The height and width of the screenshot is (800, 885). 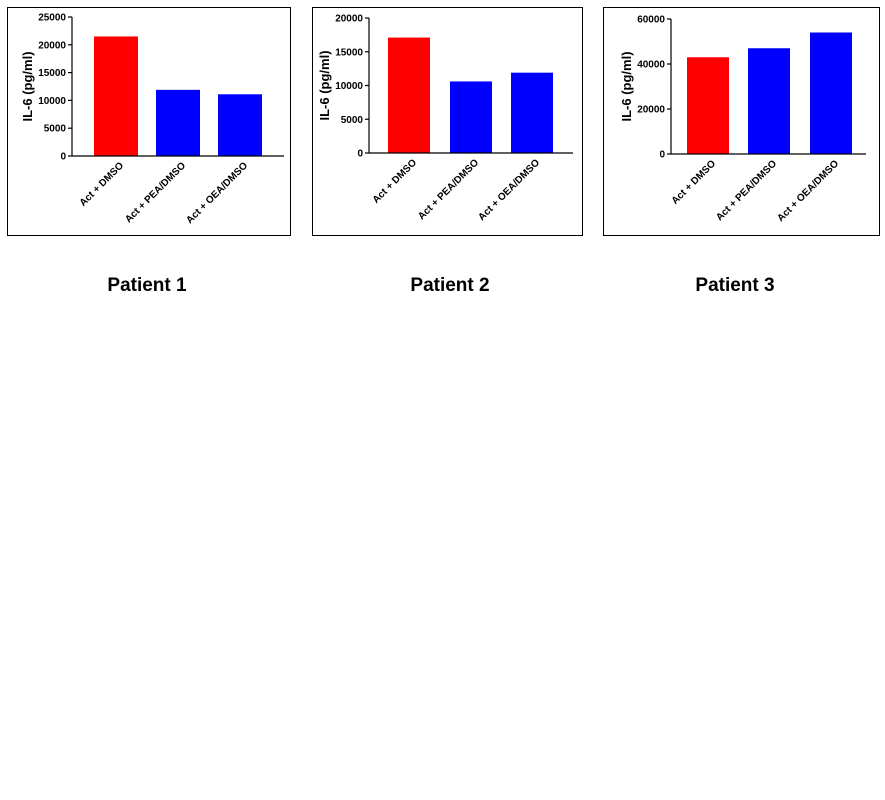 I want to click on y-tick-label: 40000, so click(x=651, y=65).